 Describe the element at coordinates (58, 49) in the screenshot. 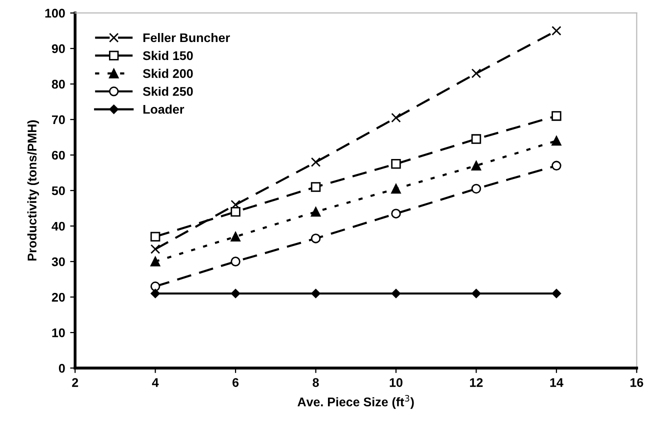

I see `y-tick-label: 90` at that location.